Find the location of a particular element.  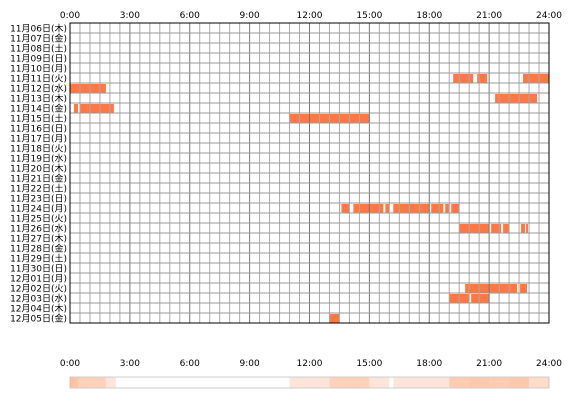

date-label: 11月18日(火) is located at coordinates (38, 149).